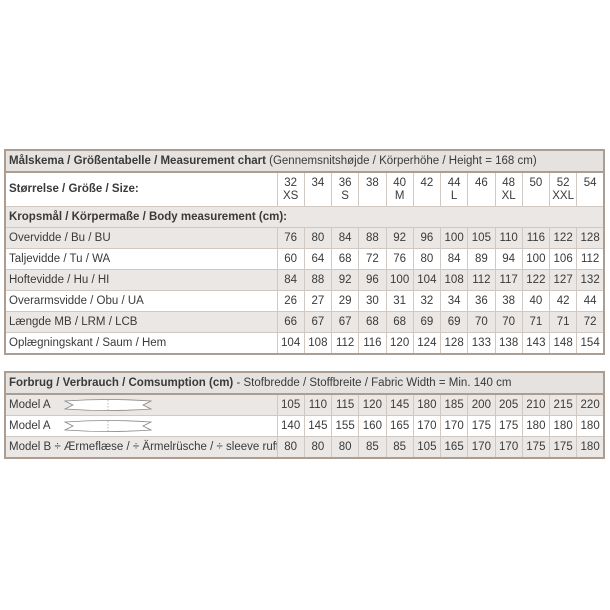 The height and width of the screenshot is (610, 610). What do you see at coordinates (345, 322) in the screenshot?
I see `value-cell: 67` at bounding box center [345, 322].